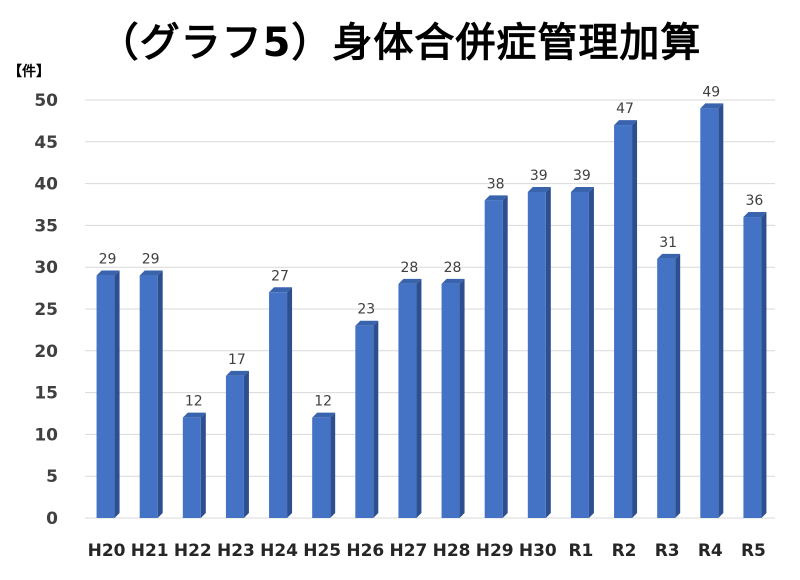  Describe the element at coordinates (323, 402) in the screenshot. I see `data-label-H25: 12` at that location.